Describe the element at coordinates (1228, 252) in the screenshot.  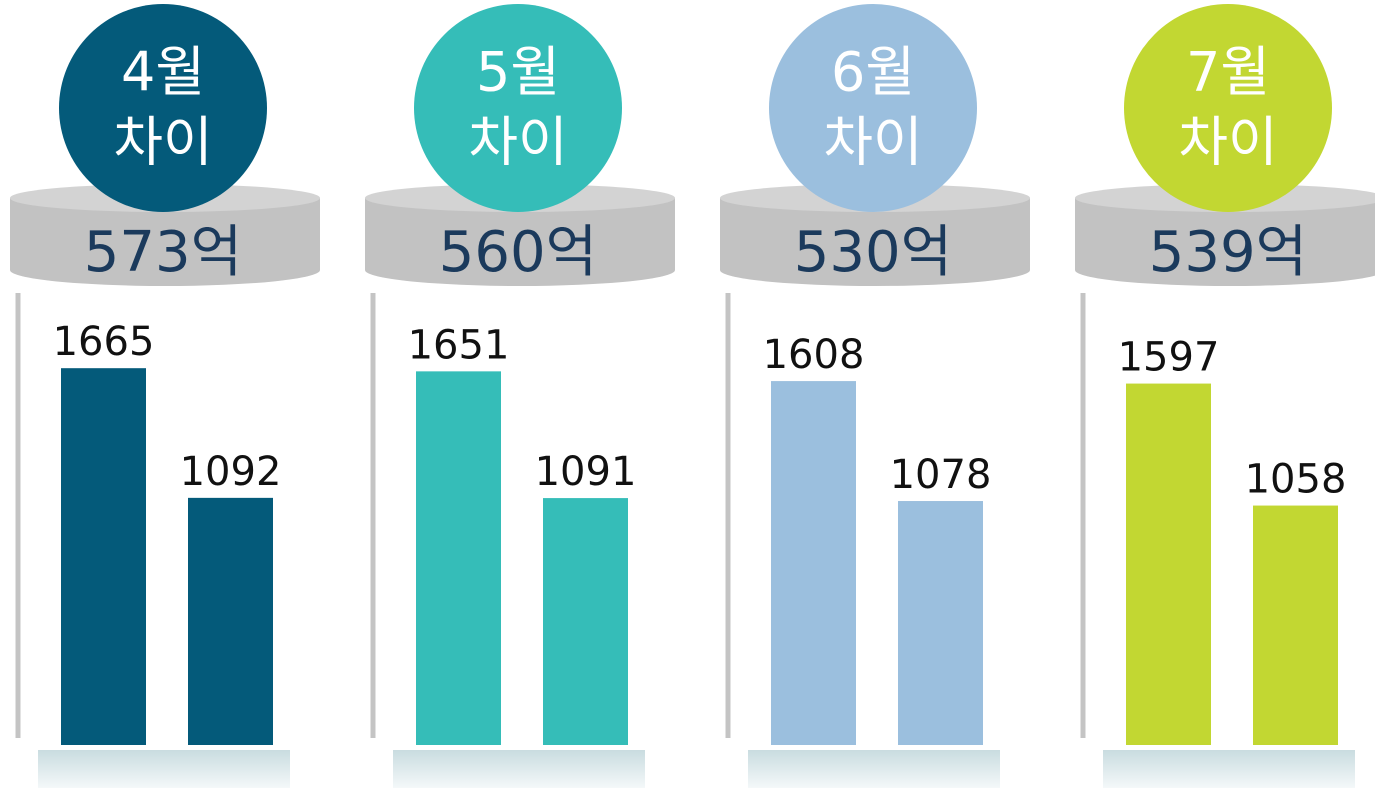
I see `annotation: 539억` at that location.